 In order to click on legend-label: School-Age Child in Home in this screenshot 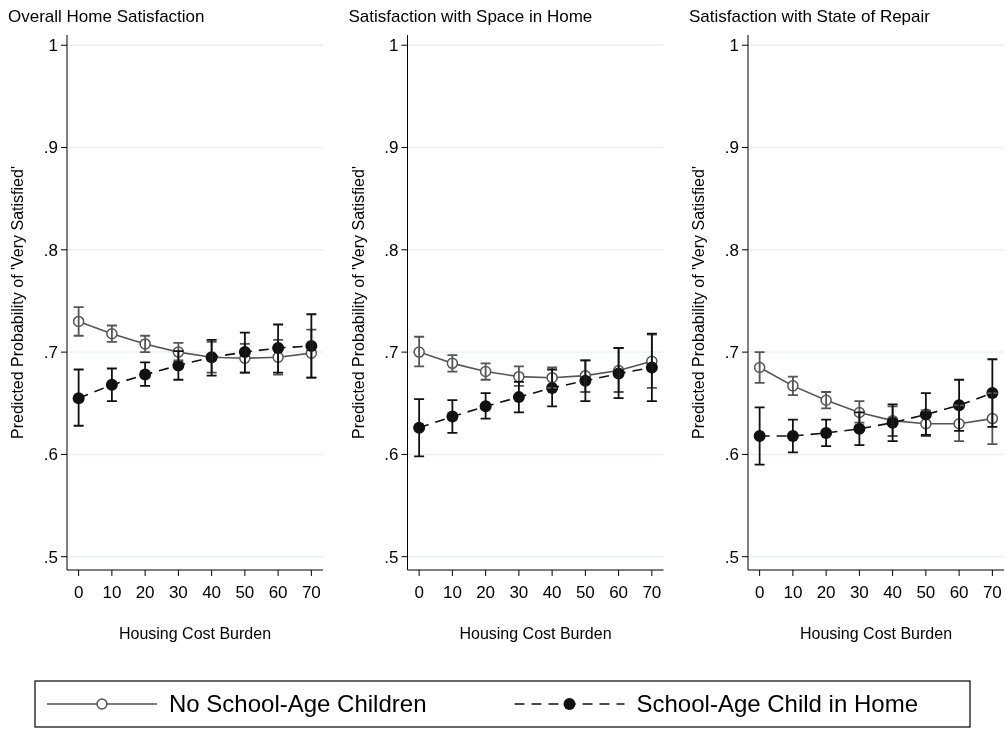, I will do `click(777, 704)`.